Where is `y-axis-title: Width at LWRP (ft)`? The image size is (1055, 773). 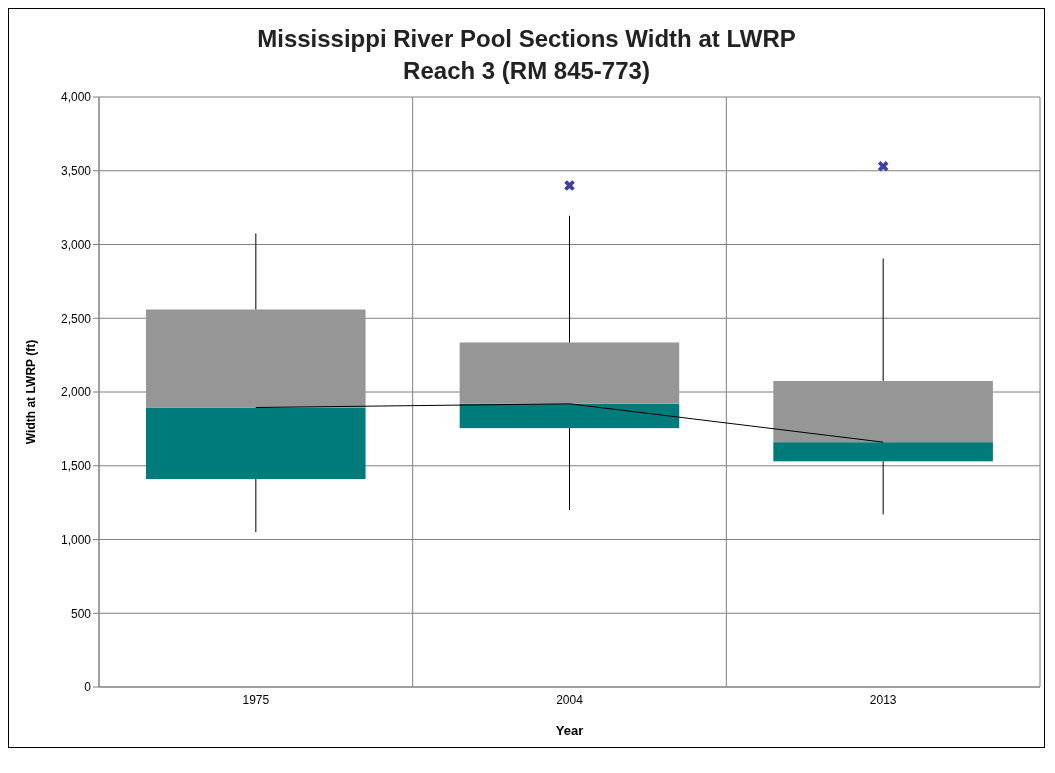 y-axis-title: Width at LWRP (ft) is located at coordinates (31, 392).